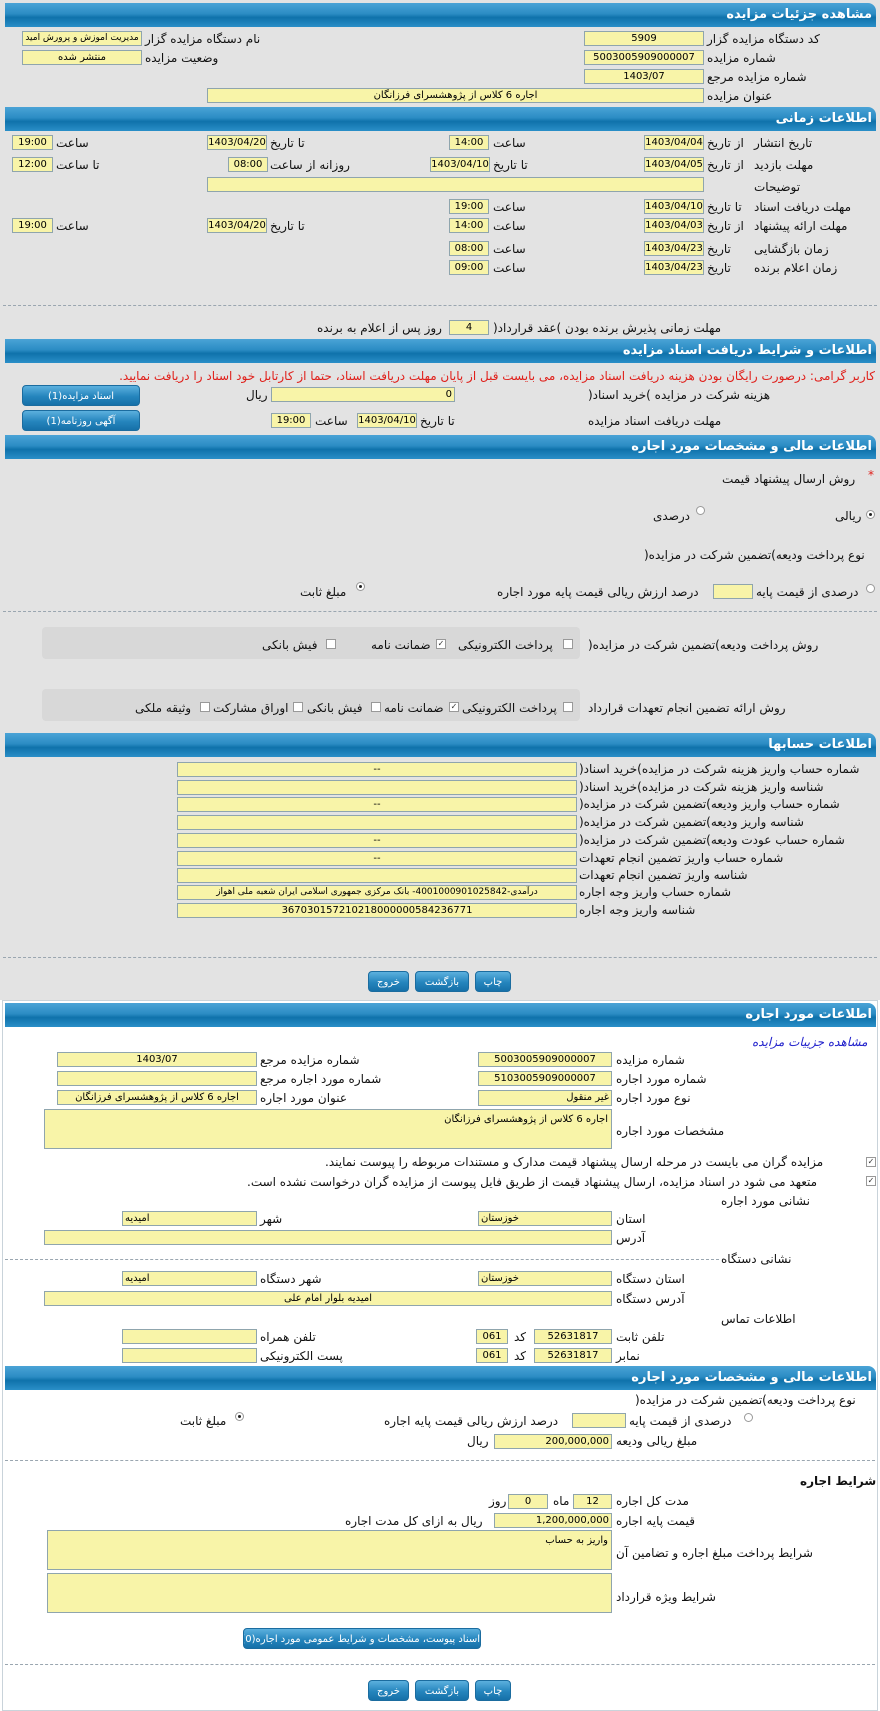  What do you see at coordinates (469, 267) in the screenshot?
I see `winner-time: 09:00` at bounding box center [469, 267].